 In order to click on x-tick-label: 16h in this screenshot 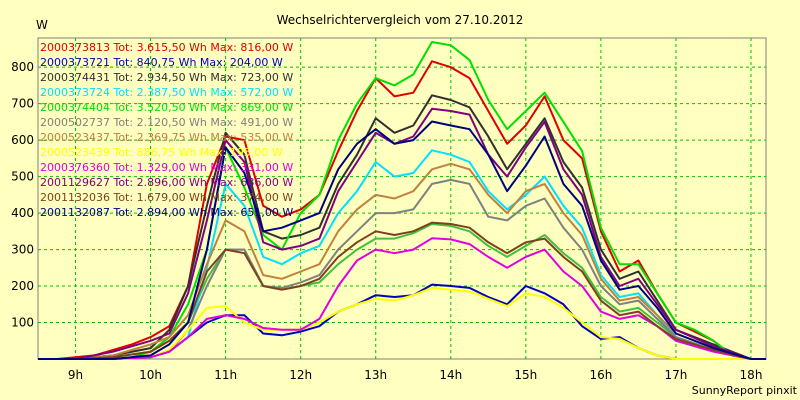, I will do `click(600, 375)`.